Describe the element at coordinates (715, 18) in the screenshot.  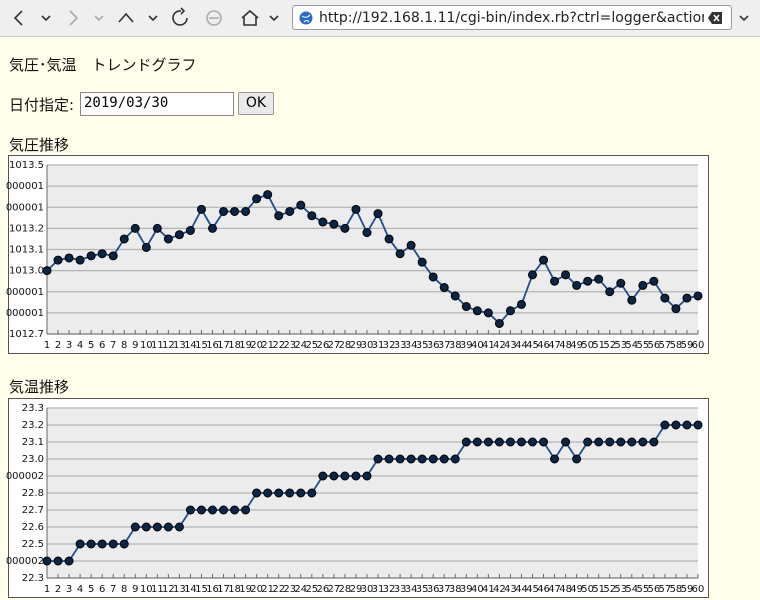
I see `clear-button` at that location.